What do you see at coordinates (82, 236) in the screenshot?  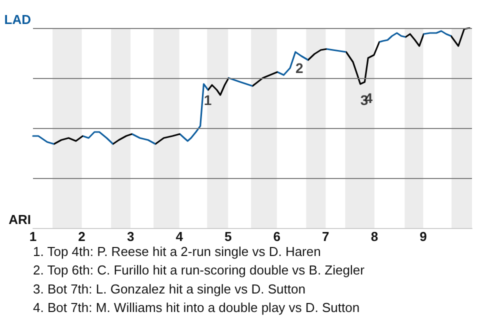 I see `x-tick-label: 2` at bounding box center [82, 236].